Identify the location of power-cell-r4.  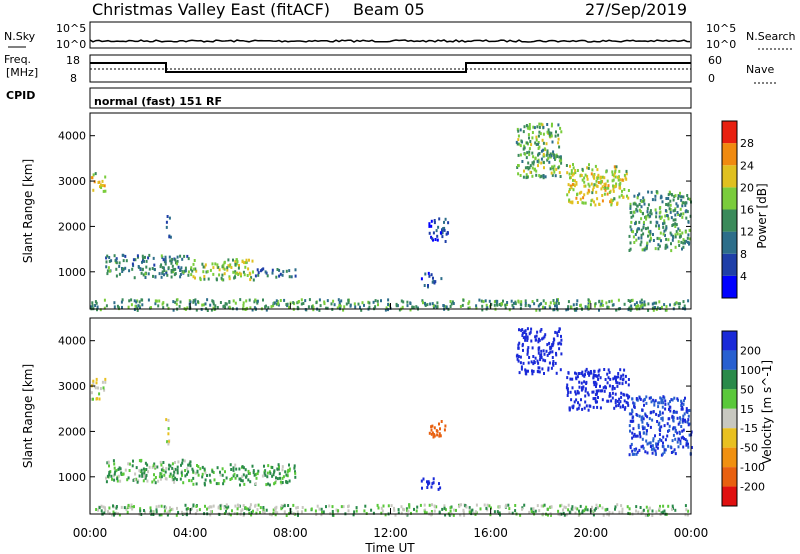
(170, 237).